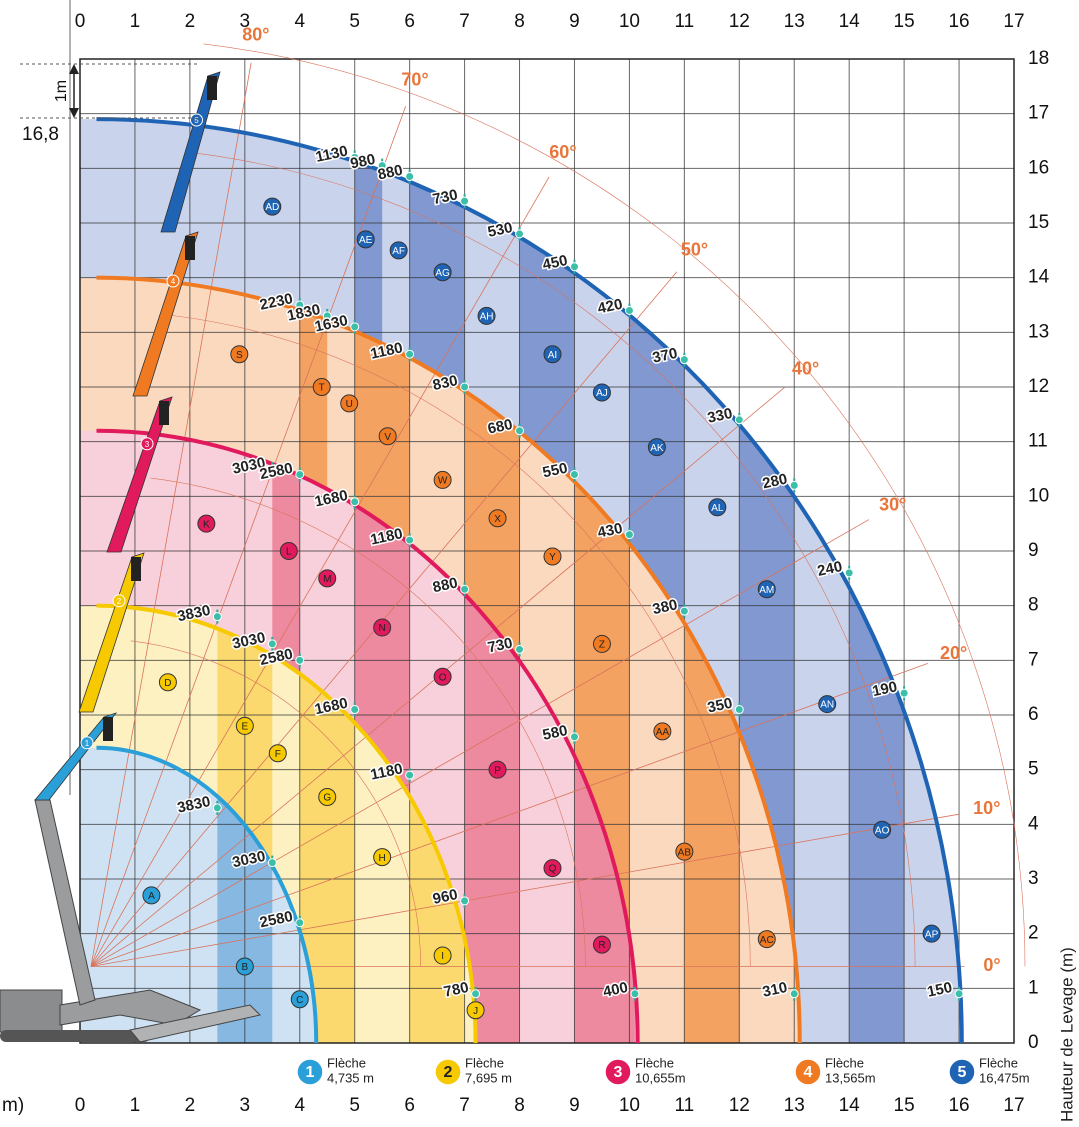 The height and width of the screenshot is (1127, 1079). Describe the element at coordinates (61, 91) in the screenshot. I see `dimension-annotation: 1m` at that location.